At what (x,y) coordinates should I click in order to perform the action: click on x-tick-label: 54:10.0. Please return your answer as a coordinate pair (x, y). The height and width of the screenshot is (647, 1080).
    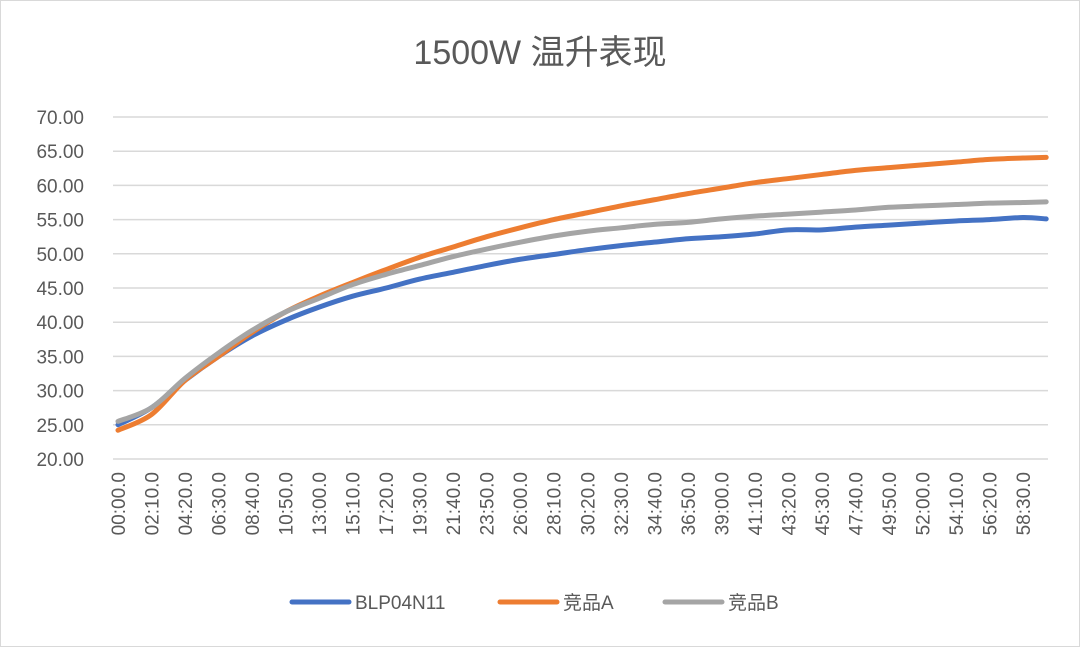
    Looking at the image, I should click on (957, 503).